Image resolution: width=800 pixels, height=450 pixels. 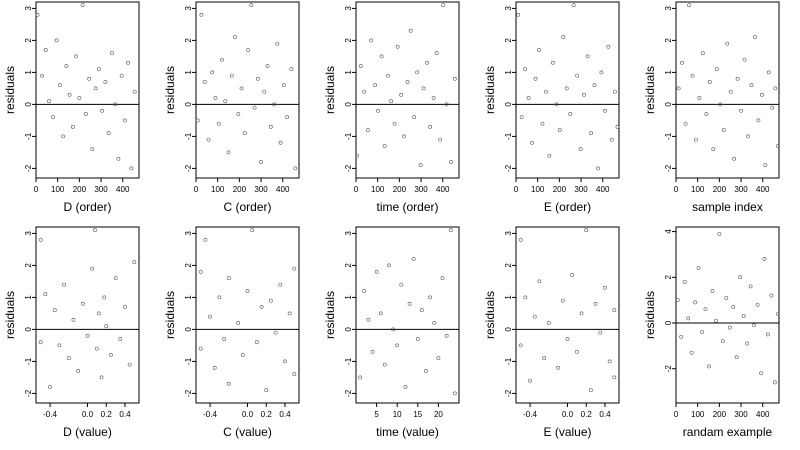 I want to click on chart-panel: -0.4 0.0 0.2 0.4 -2 -1 0 1 2 3 E (value) residuals, so click(x=551, y=332).